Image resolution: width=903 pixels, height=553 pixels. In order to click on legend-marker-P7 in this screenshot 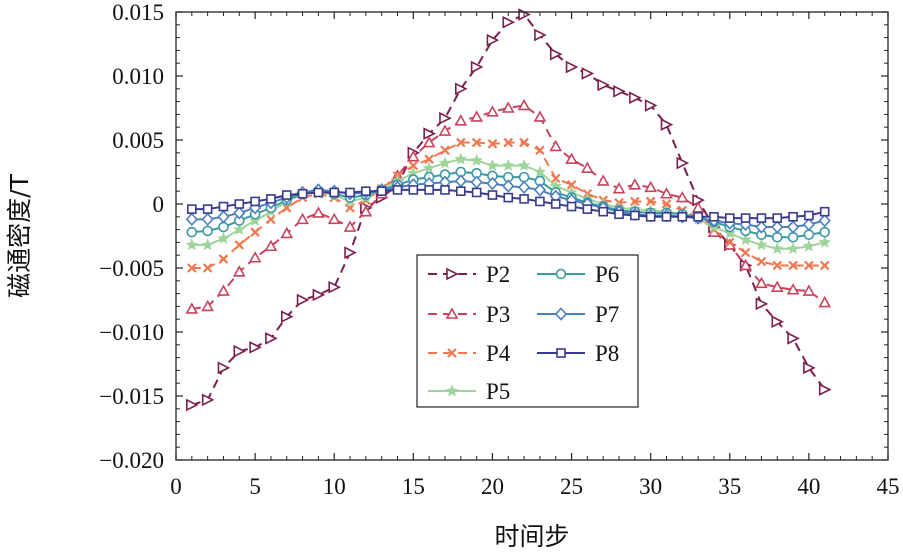, I will do `click(561, 314)`.